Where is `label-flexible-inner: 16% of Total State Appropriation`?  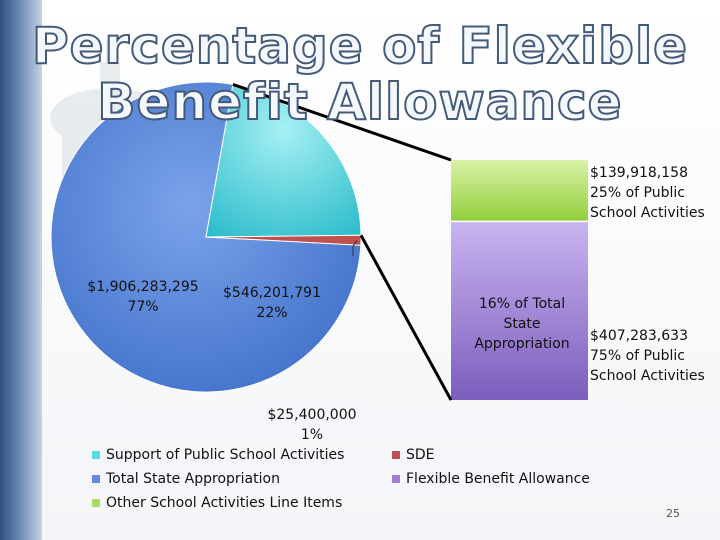
label-flexible-inner: 16% of Total State Appropriation is located at coordinates (522, 324).